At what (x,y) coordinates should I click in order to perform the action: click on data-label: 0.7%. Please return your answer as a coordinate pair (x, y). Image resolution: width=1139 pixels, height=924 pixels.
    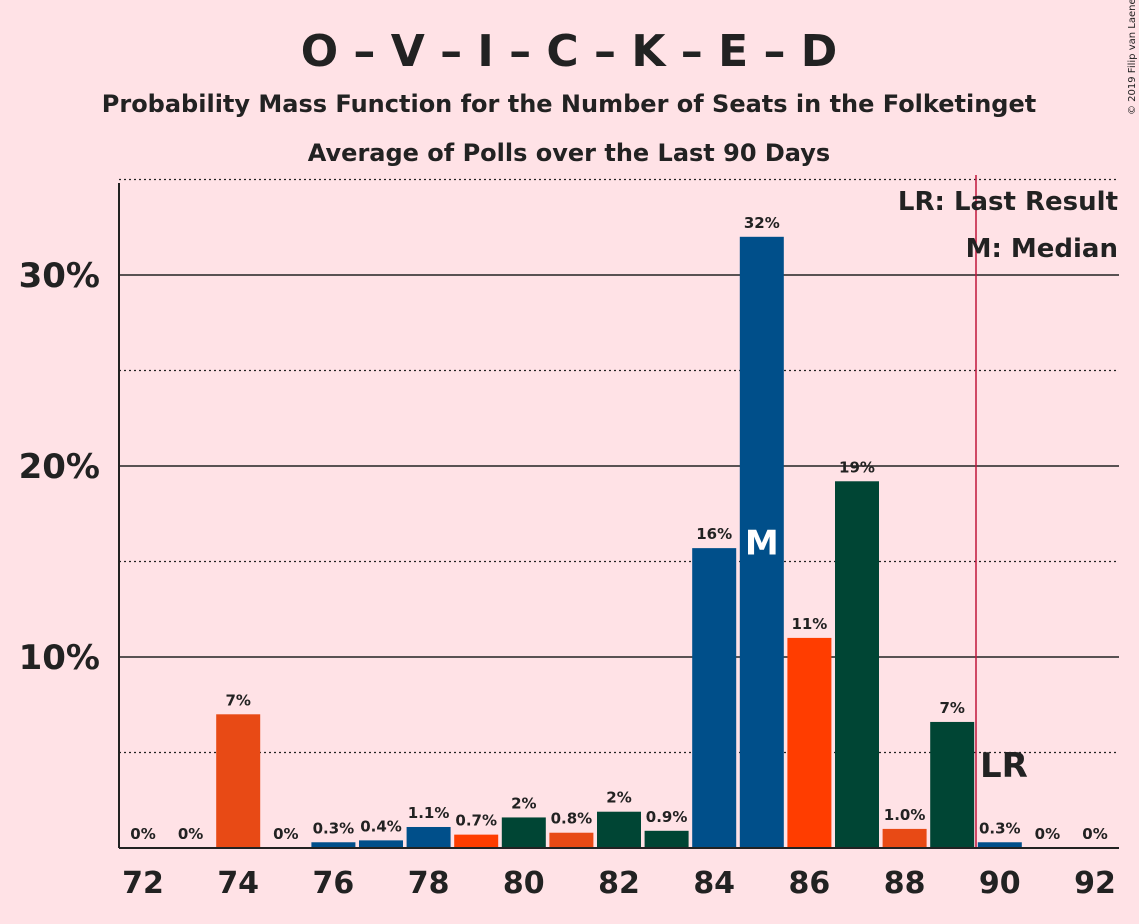
    Looking at the image, I should click on (476, 821).